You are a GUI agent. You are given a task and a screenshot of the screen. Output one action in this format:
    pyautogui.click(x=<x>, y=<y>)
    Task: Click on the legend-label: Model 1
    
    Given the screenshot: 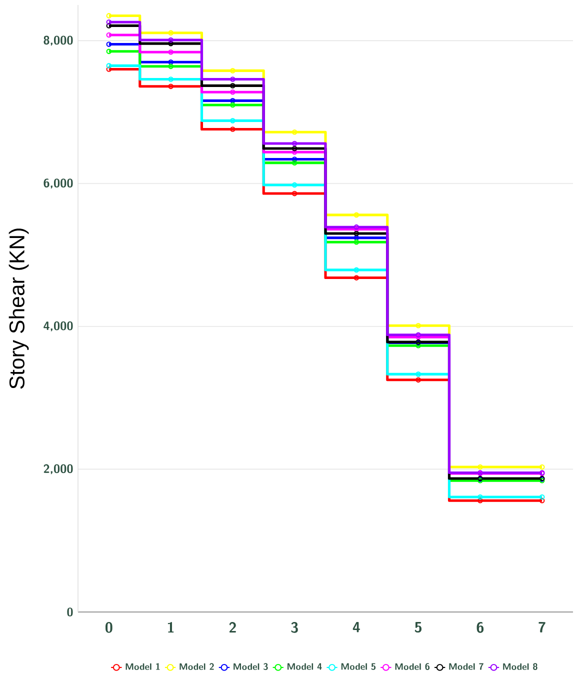 What is the action you would take?
    pyautogui.click(x=143, y=666)
    